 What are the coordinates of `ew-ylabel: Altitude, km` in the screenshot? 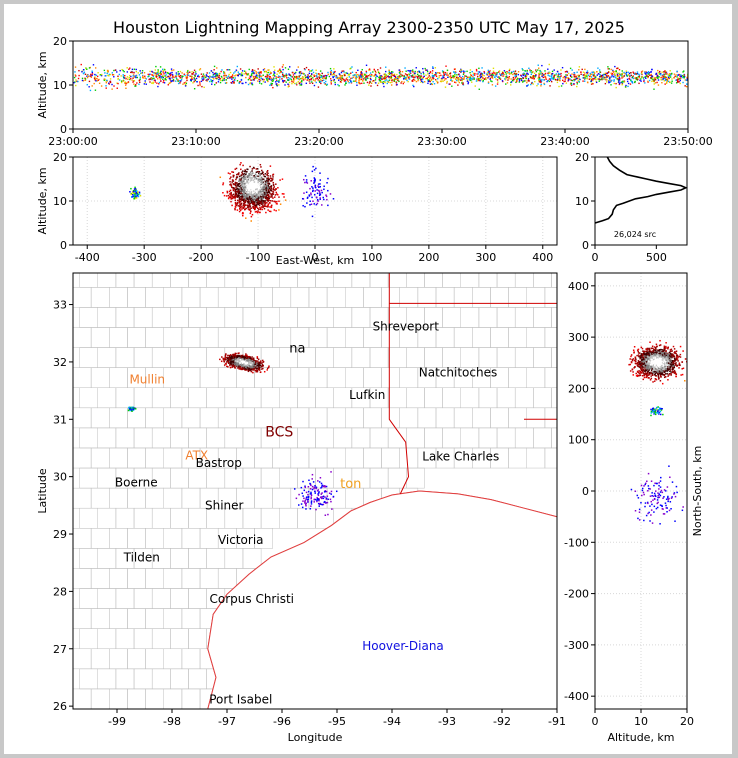 It's located at (42, 200).